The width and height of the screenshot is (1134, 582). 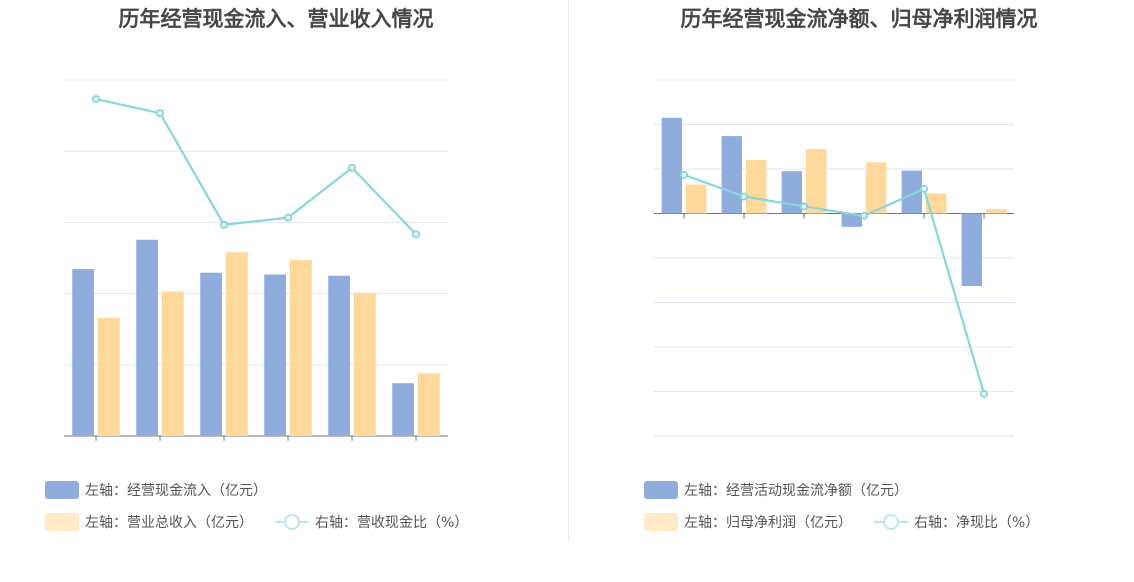 What do you see at coordinates (568, 270) in the screenshot?
I see `panel-divider` at bounding box center [568, 270].